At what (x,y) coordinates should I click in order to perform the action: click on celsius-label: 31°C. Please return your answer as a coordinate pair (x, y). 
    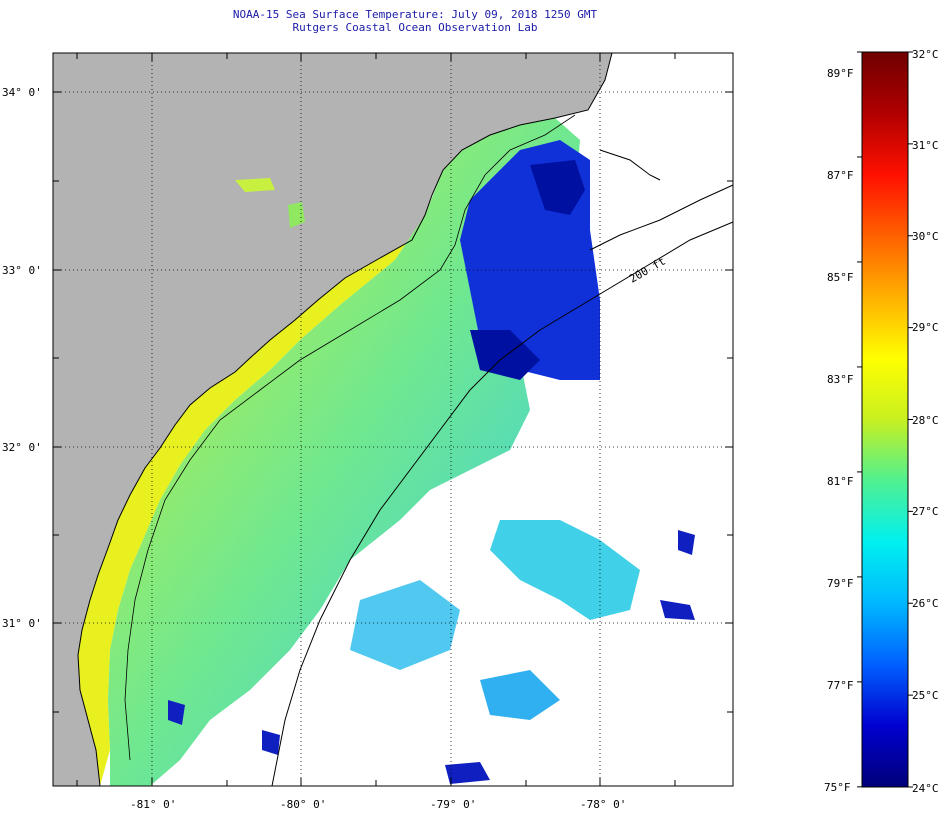
    Looking at the image, I should click on (925, 145).